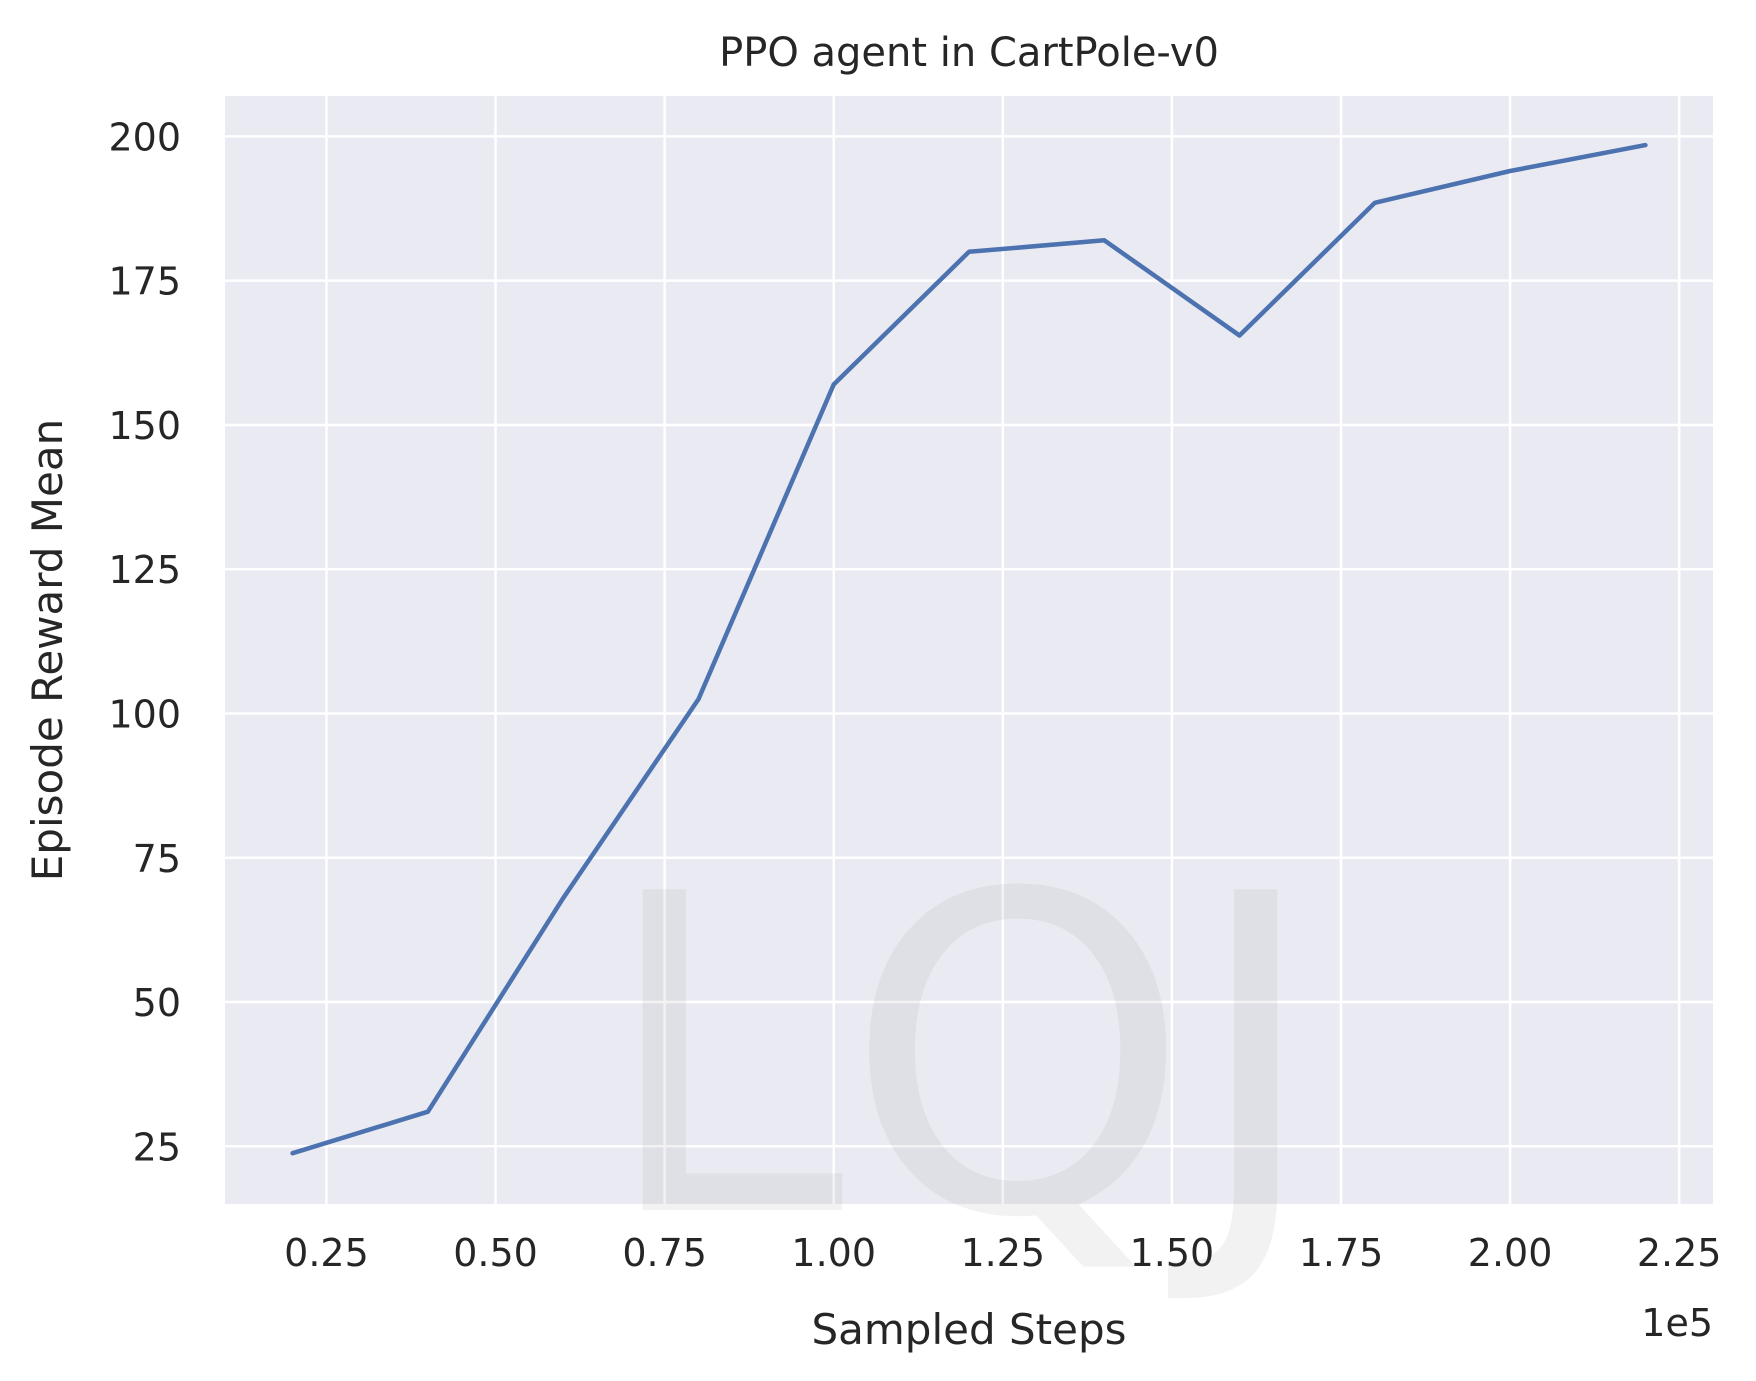 This screenshot has width=1756, height=1381. What do you see at coordinates (495, 1253) in the screenshot?
I see `x-tick-label: 0.50` at bounding box center [495, 1253].